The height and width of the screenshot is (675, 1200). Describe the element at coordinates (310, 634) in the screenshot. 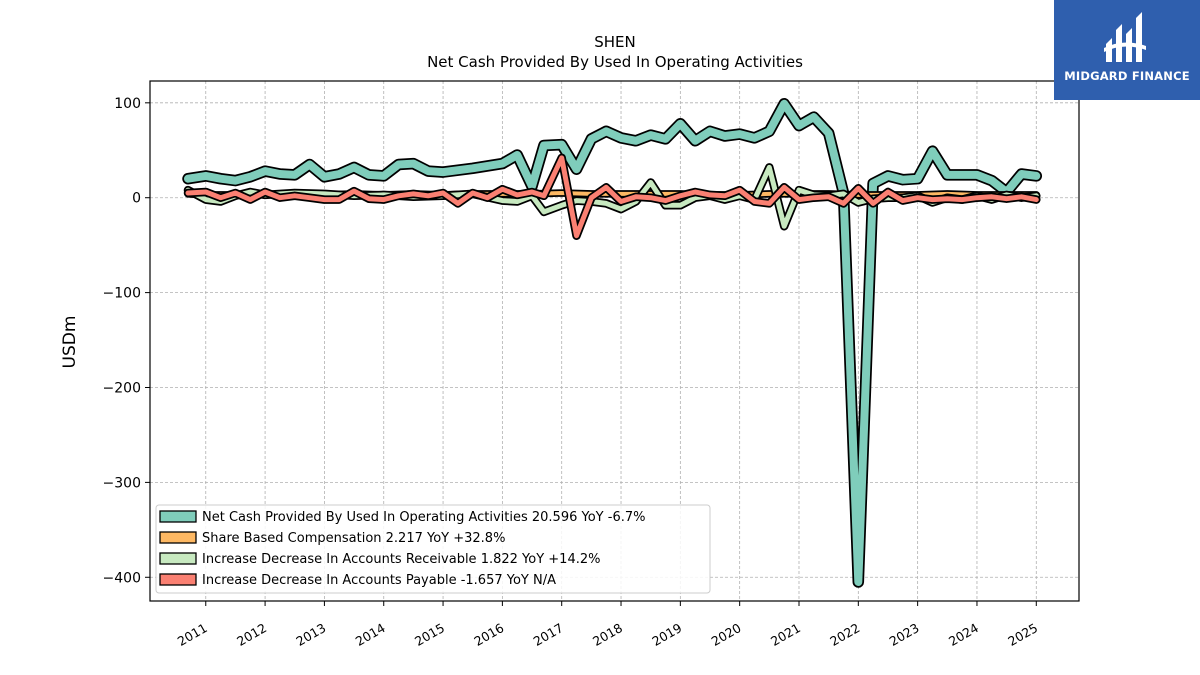

I see `x-tick-label: 2013` at that location.